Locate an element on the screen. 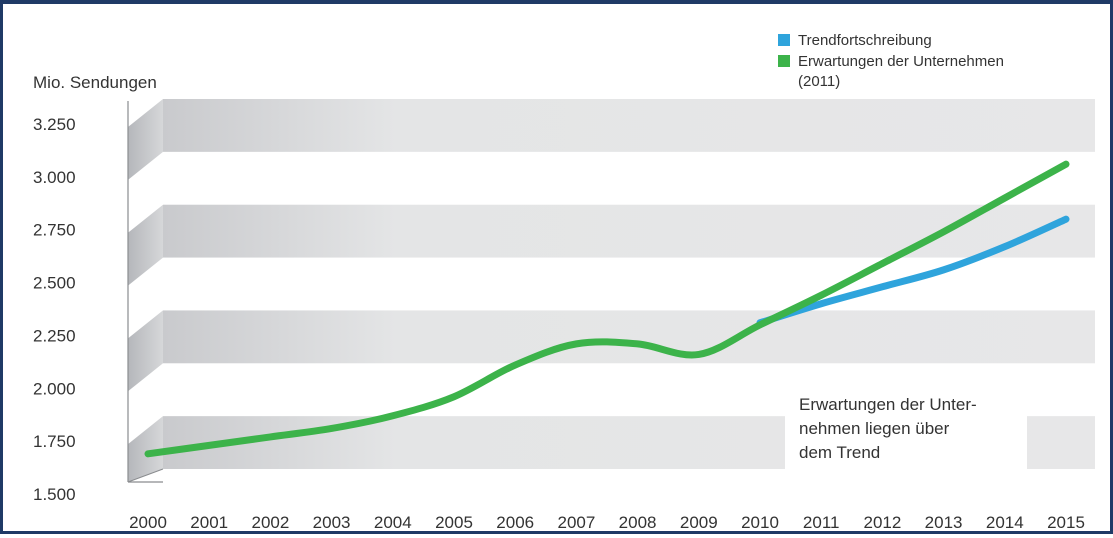 The height and width of the screenshot is (538, 1113). y-tick-label: 2.250 is located at coordinates (54, 335).